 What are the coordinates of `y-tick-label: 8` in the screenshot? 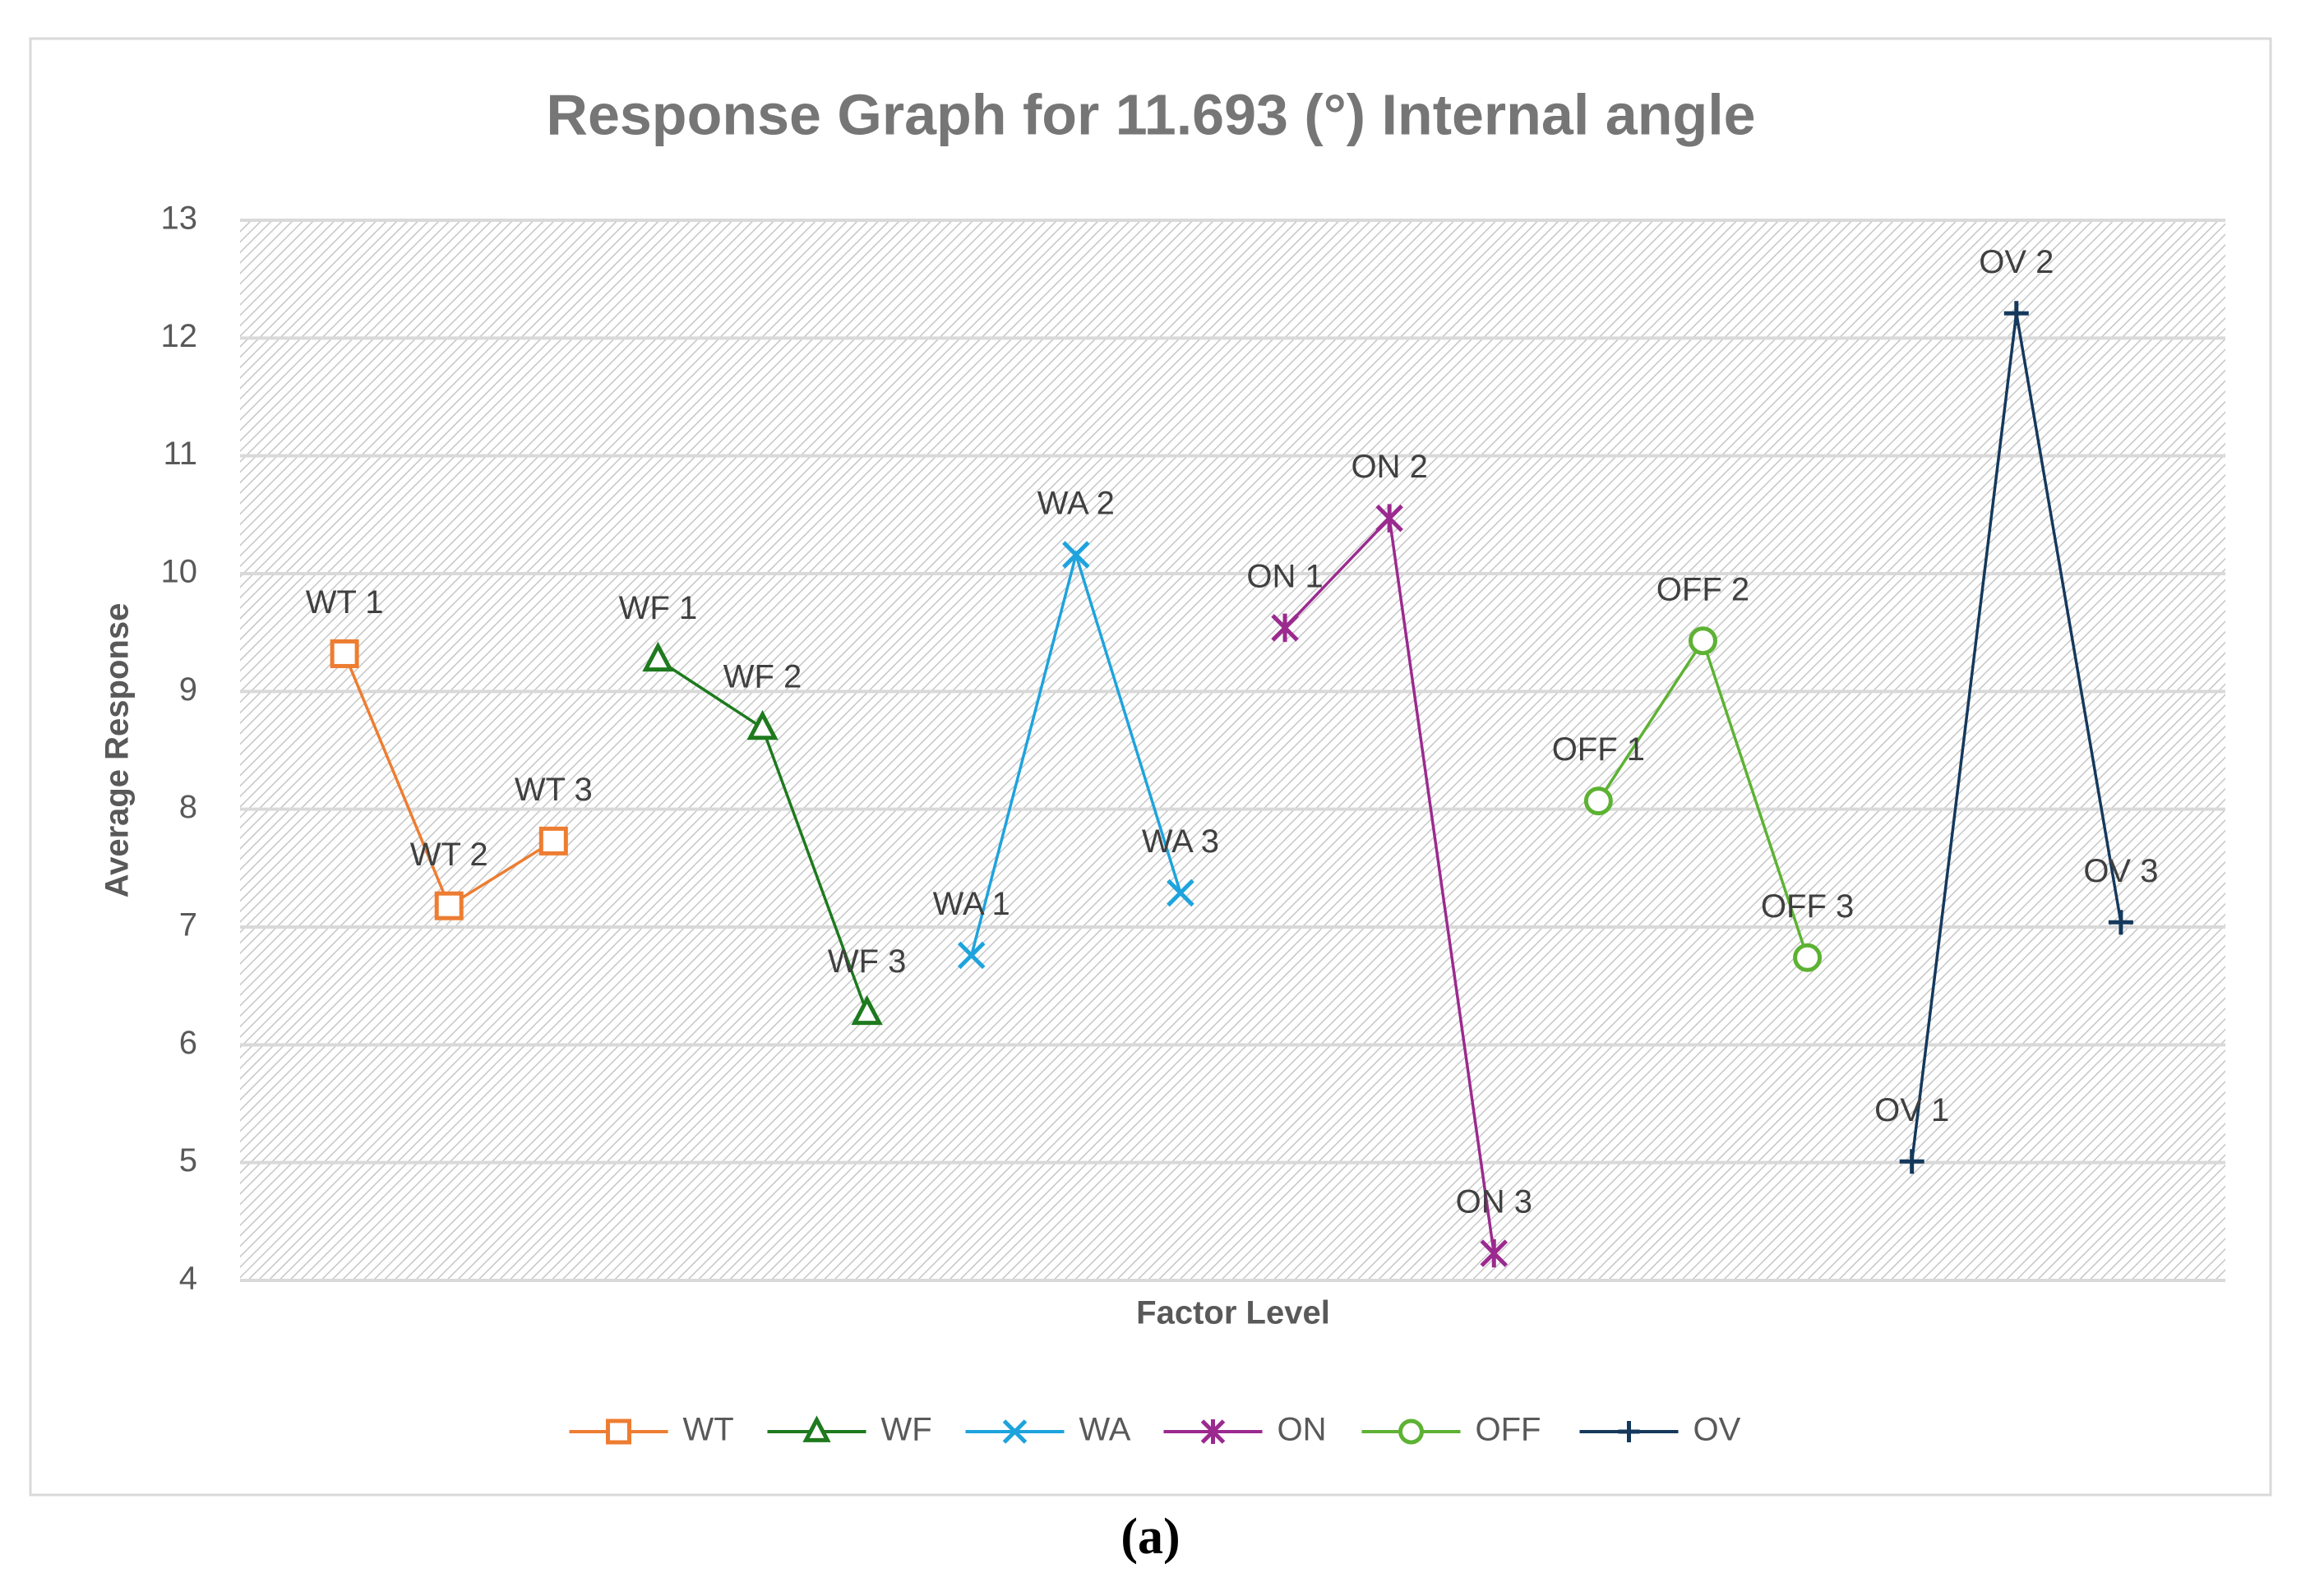 It's located at (188, 807).